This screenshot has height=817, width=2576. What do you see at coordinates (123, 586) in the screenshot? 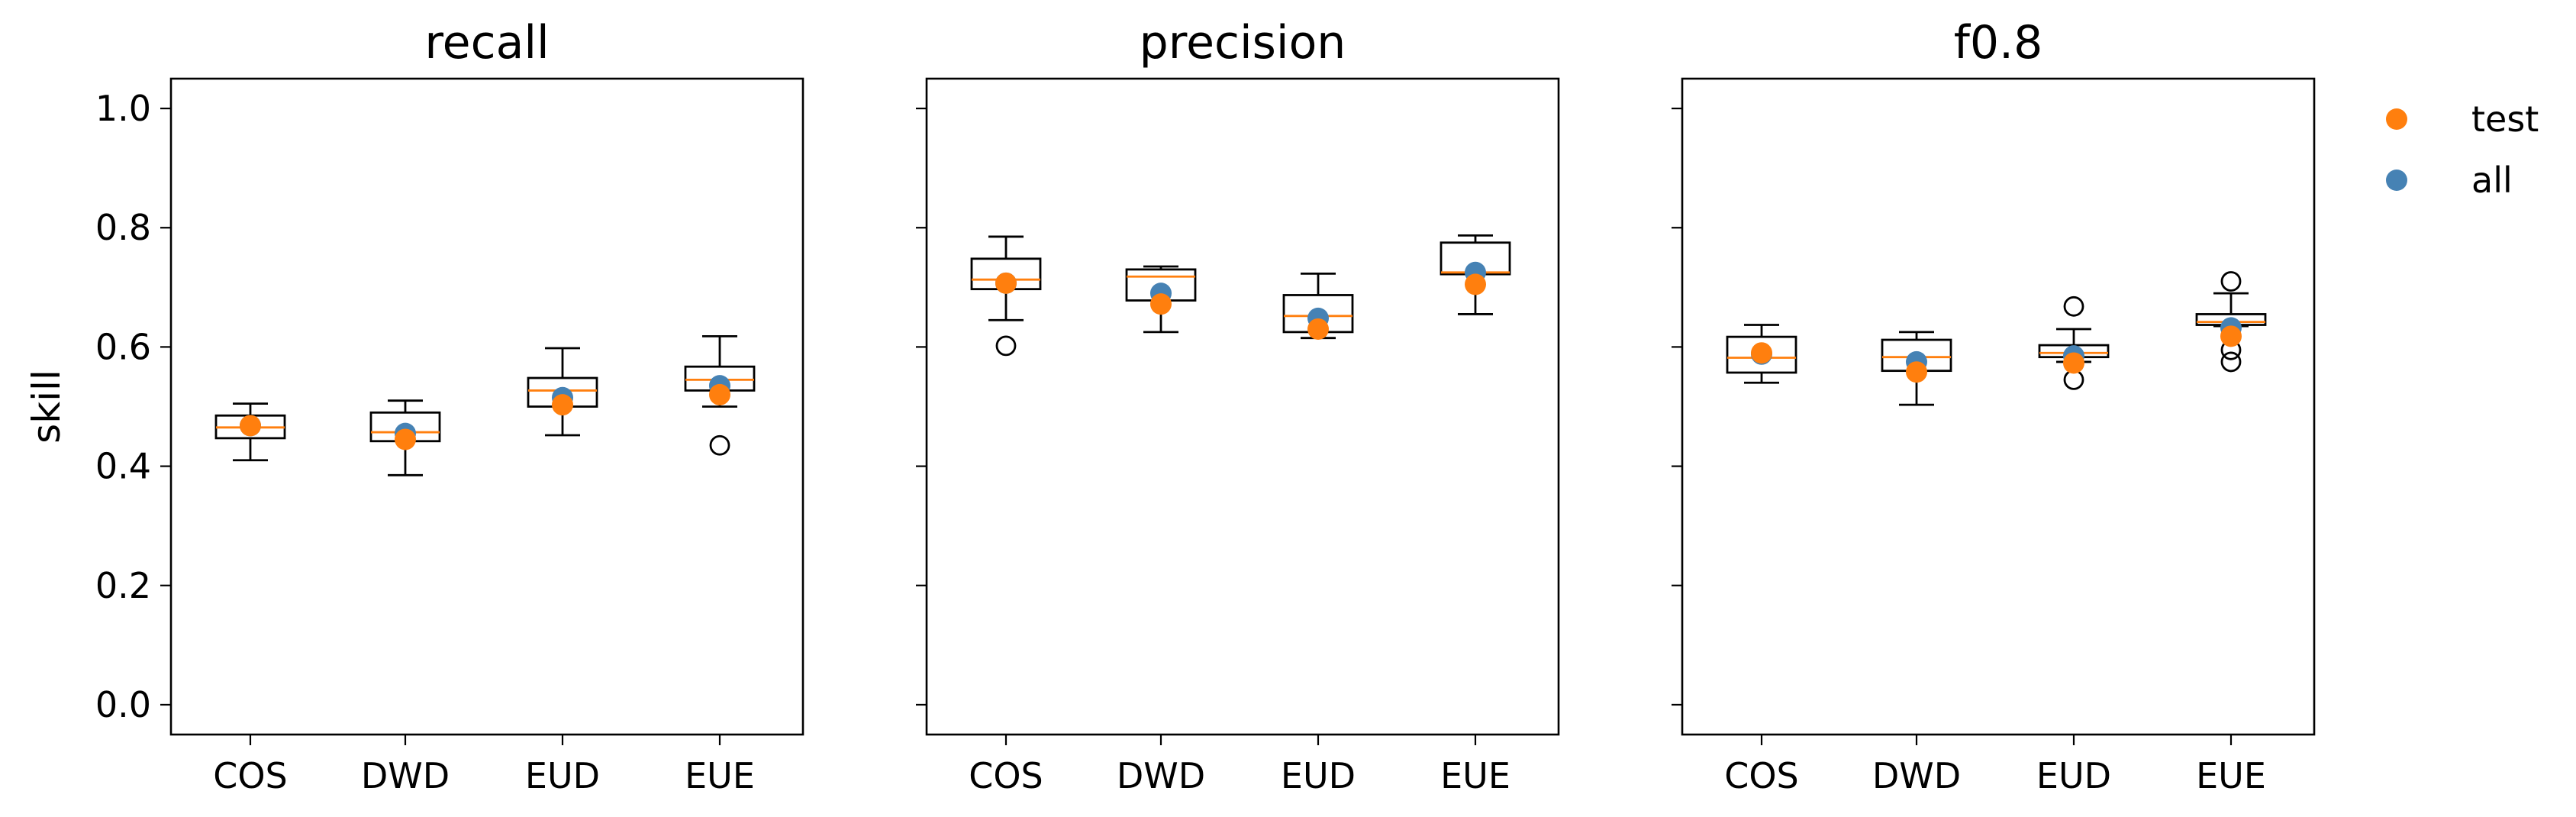
I see `y-tick-label: 0.2` at bounding box center [123, 586].